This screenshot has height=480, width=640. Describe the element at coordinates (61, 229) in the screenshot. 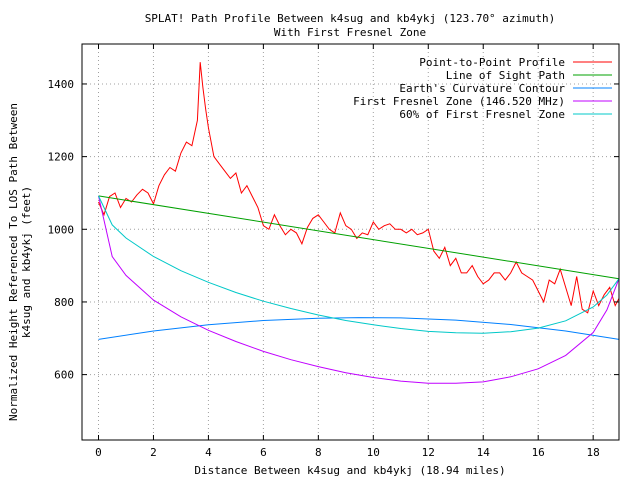

I see `y-tick-label: 1000` at that location.